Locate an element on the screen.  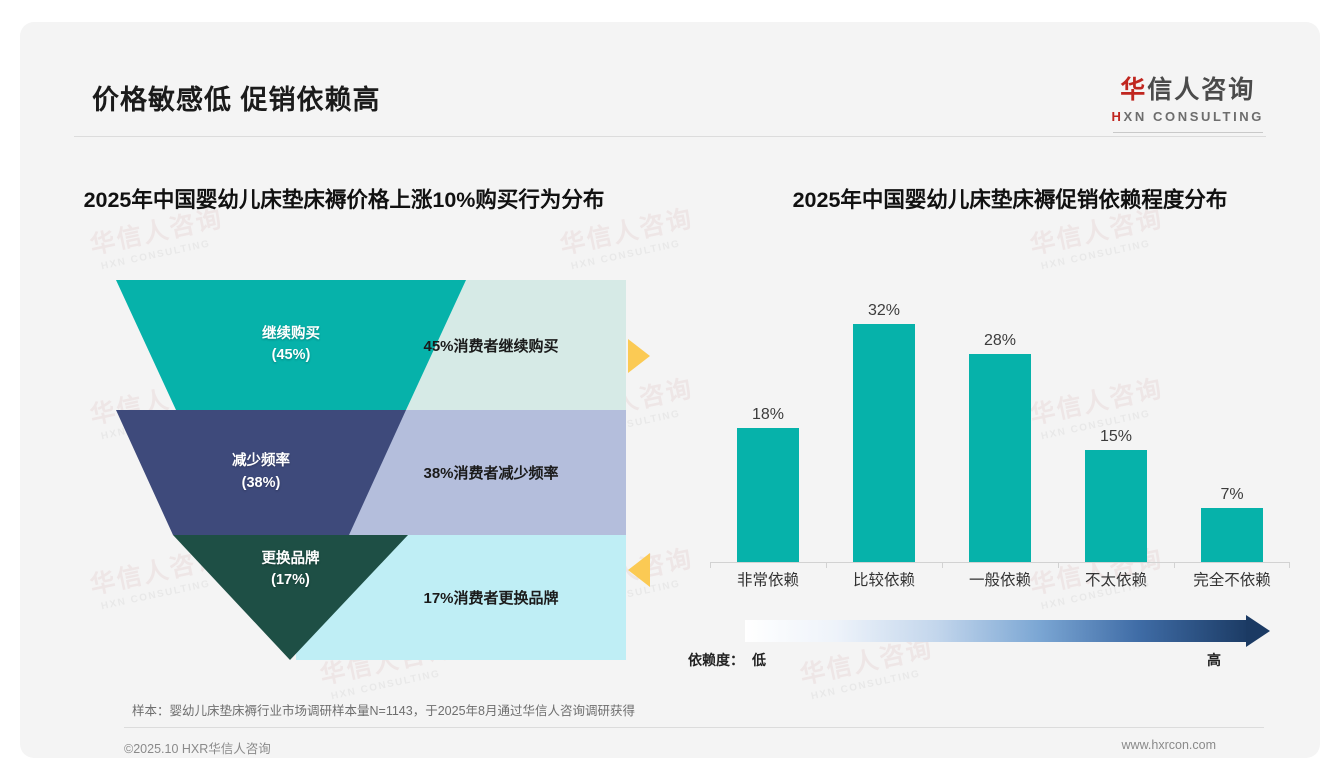
bar-value-label: 15% is located at coordinates (1116, 436).